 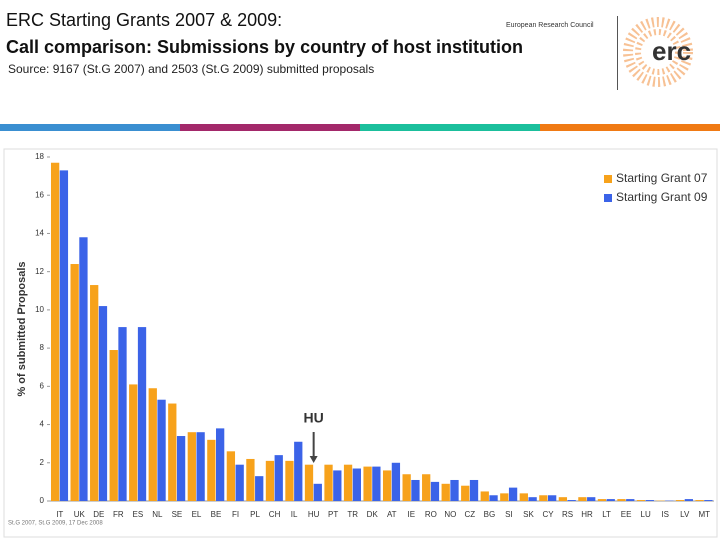 What do you see at coordinates (490, 514) in the screenshot?
I see `x-tick-label: BG` at bounding box center [490, 514].